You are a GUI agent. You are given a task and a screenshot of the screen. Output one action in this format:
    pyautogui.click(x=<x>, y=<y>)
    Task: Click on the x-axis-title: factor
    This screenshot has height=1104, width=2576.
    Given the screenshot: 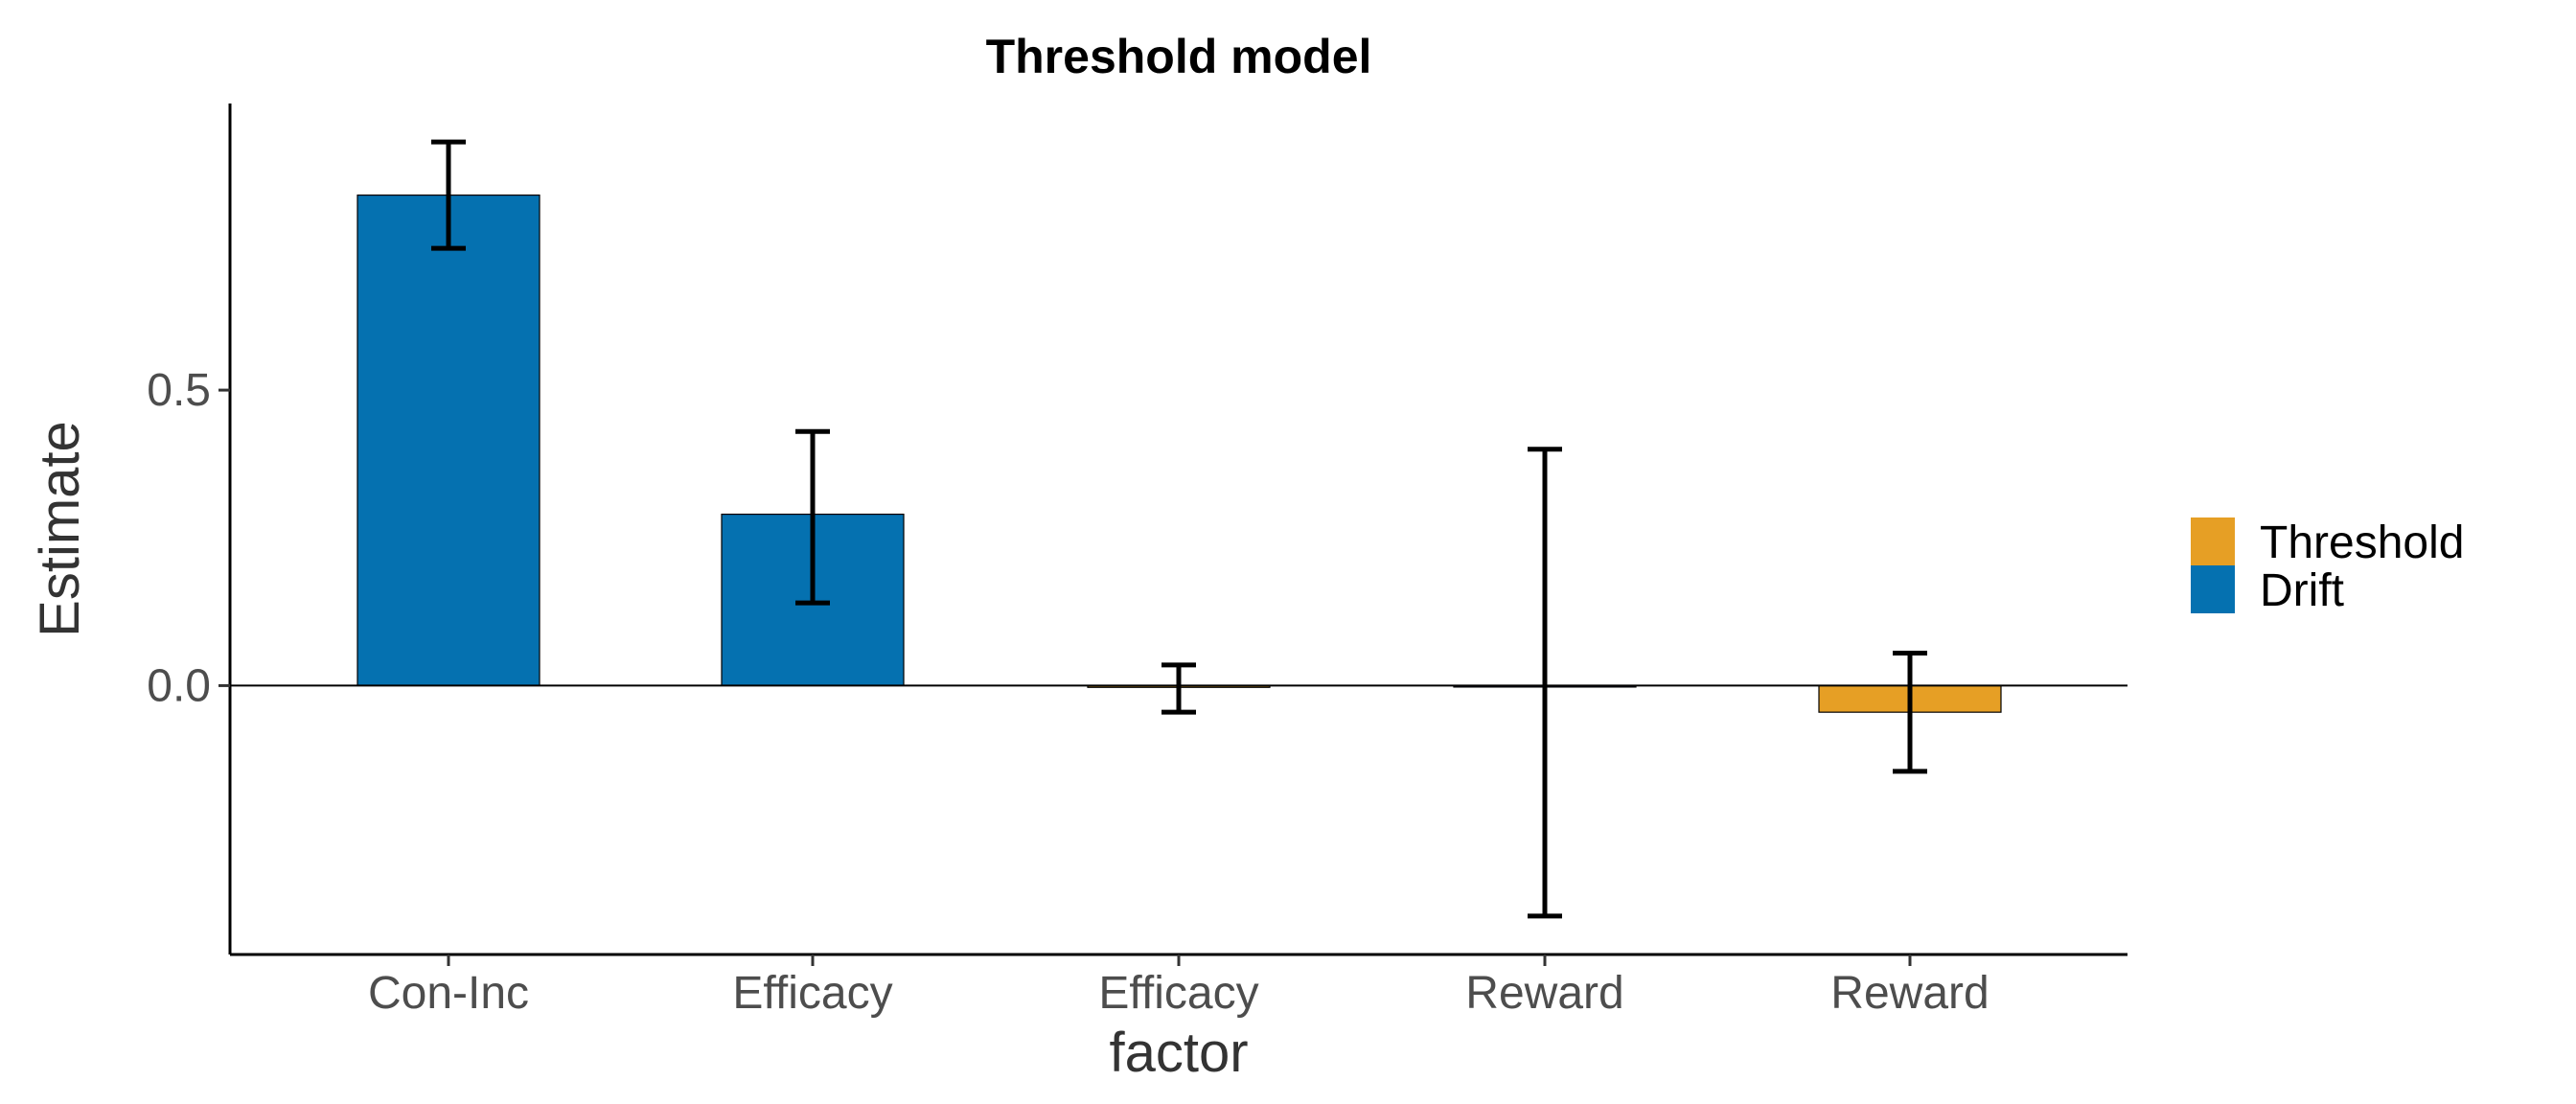 What is the action you would take?
    pyautogui.click(x=1178, y=1053)
    